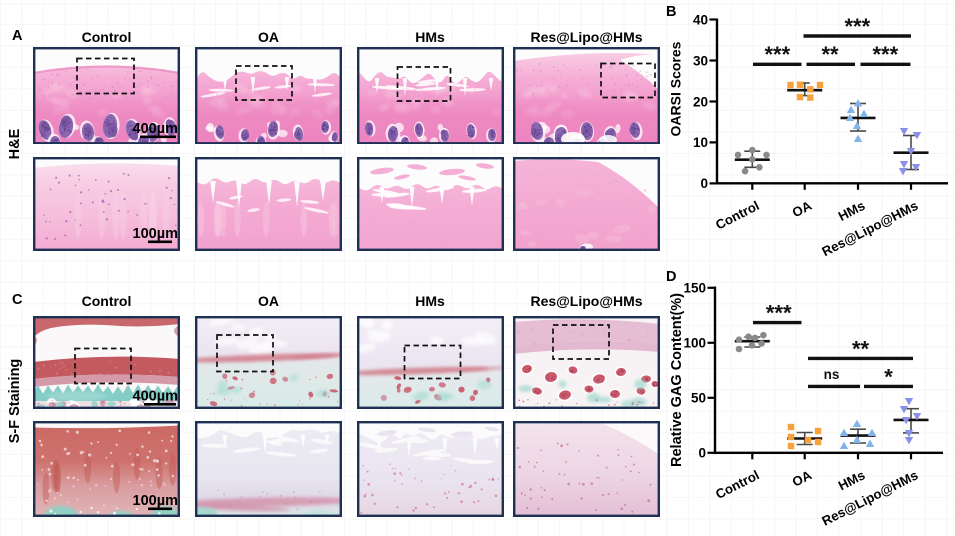 This screenshot has height=536, width=955. I want to click on svg-text: 40, so click(700, 19).